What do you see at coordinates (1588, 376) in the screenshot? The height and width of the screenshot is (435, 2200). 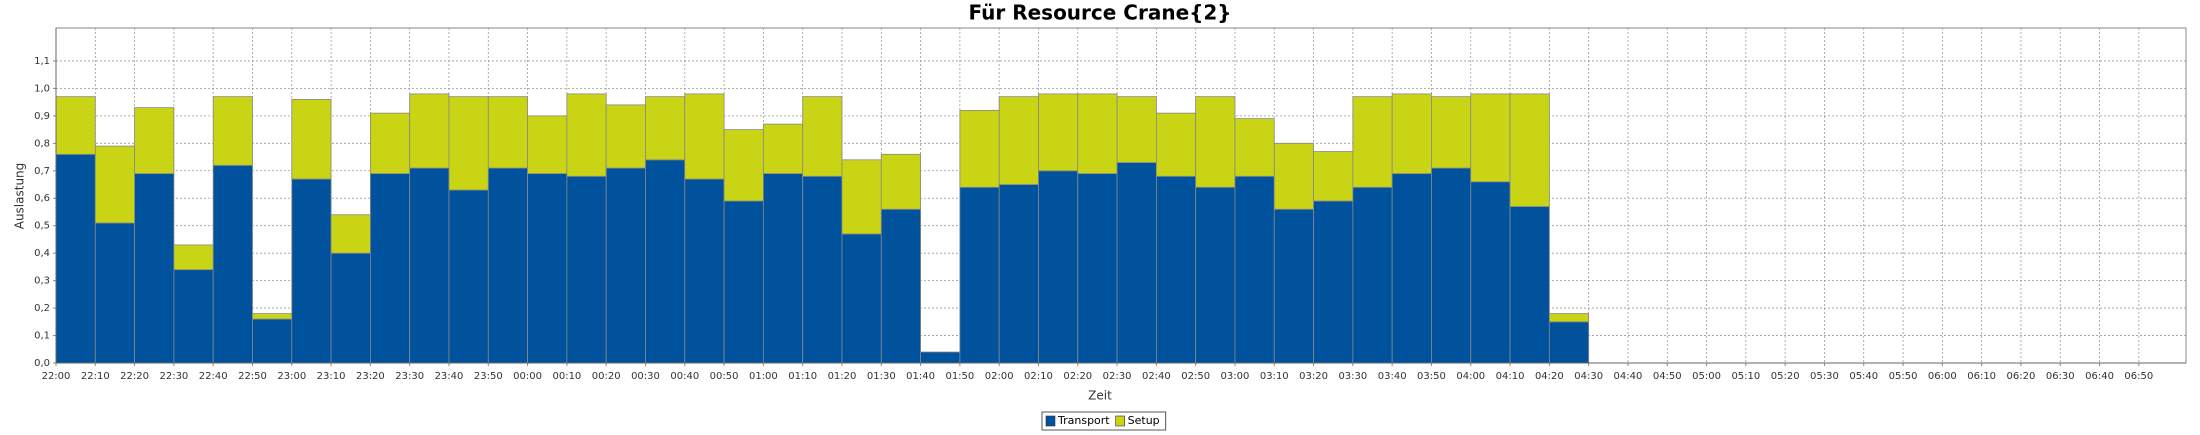 I see `x-tick-label: 04:30` at bounding box center [1588, 376].